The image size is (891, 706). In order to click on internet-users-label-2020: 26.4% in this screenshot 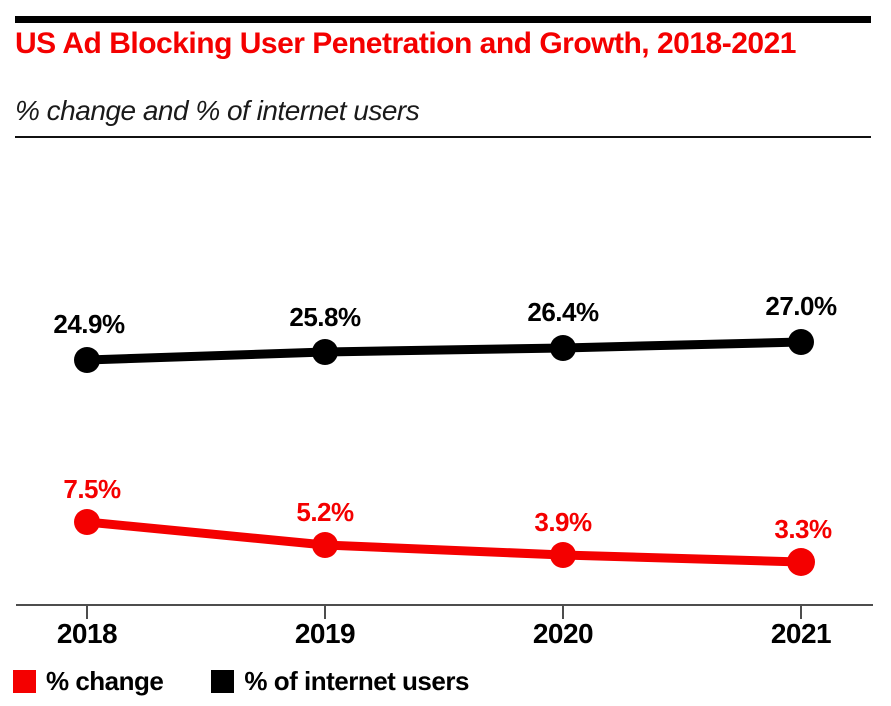, I will do `click(563, 312)`.